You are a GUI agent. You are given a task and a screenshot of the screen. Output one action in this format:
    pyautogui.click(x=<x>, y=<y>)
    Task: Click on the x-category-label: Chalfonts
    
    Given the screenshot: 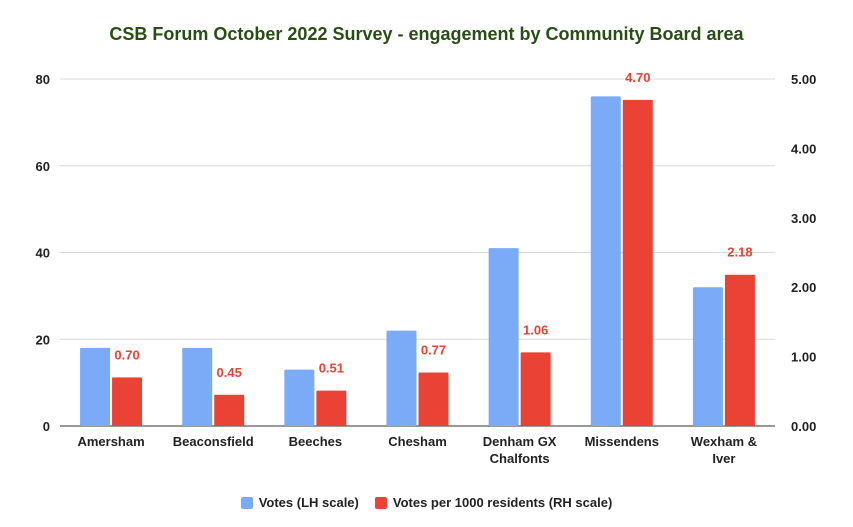 What is the action you would take?
    pyautogui.click(x=520, y=458)
    